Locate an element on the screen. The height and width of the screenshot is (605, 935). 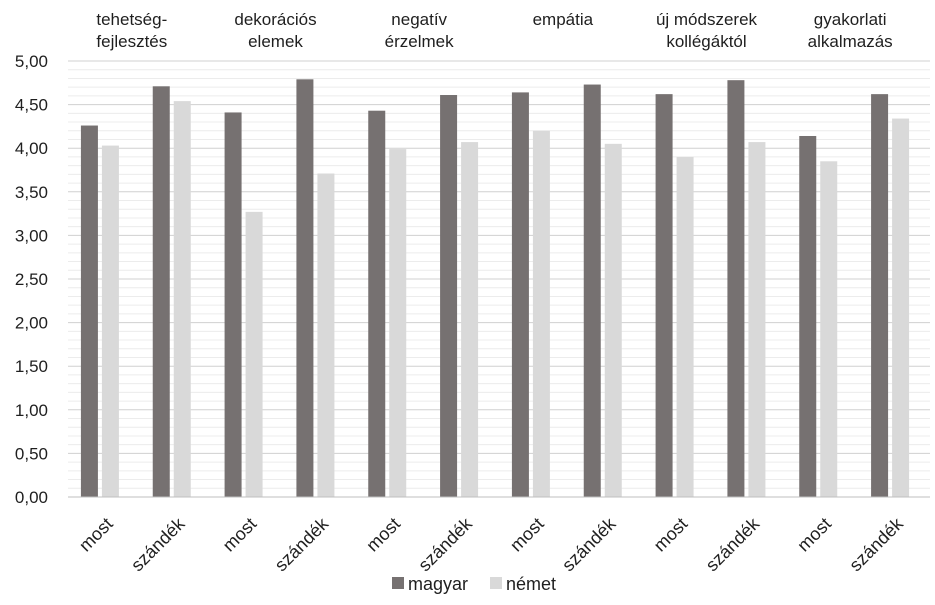
y-tick-label: 2,50 is located at coordinates (31, 279).